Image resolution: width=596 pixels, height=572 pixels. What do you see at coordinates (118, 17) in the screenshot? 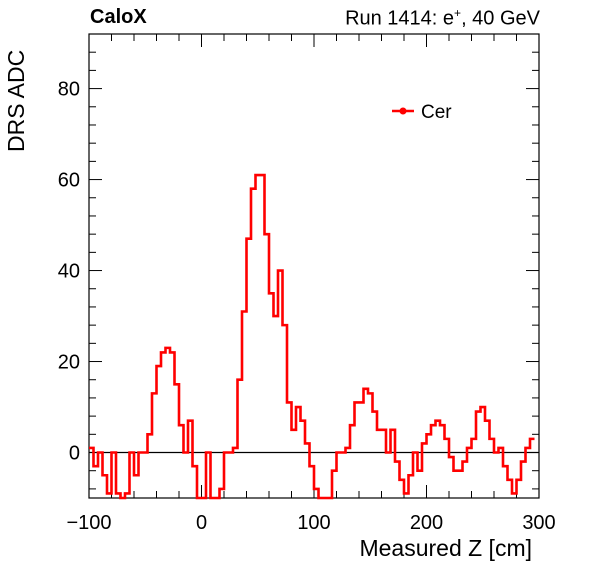
I see `experiment-label: CaloX` at bounding box center [118, 17].